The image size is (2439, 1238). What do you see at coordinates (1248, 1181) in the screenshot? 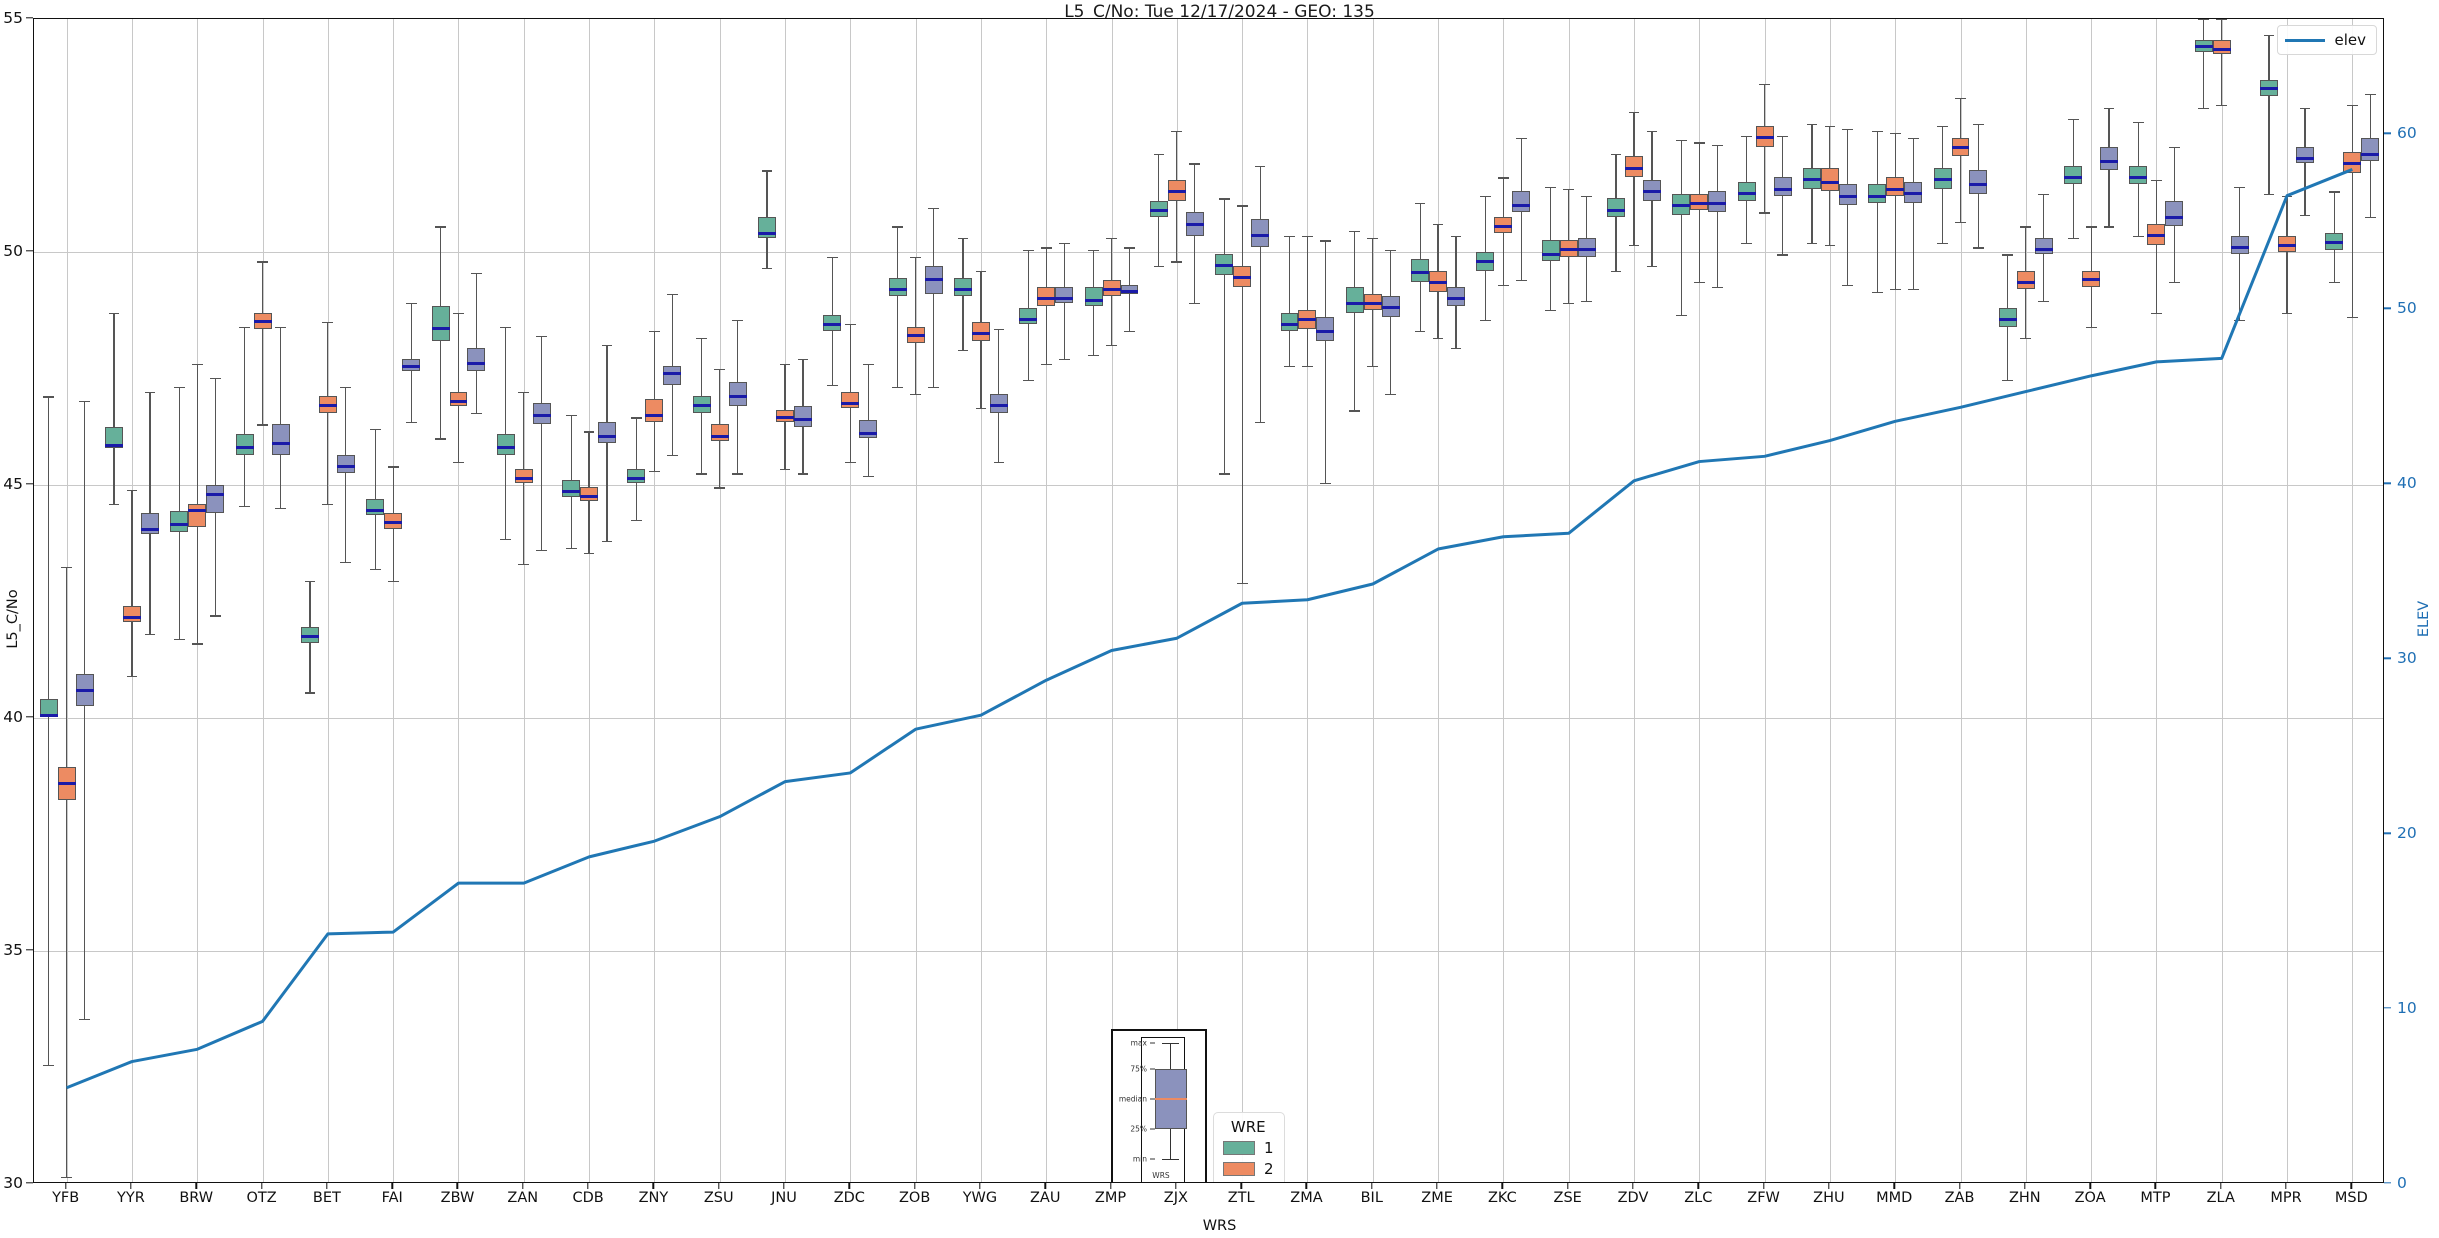
I see `legend-wre-item-3: 3` at bounding box center [1248, 1181].